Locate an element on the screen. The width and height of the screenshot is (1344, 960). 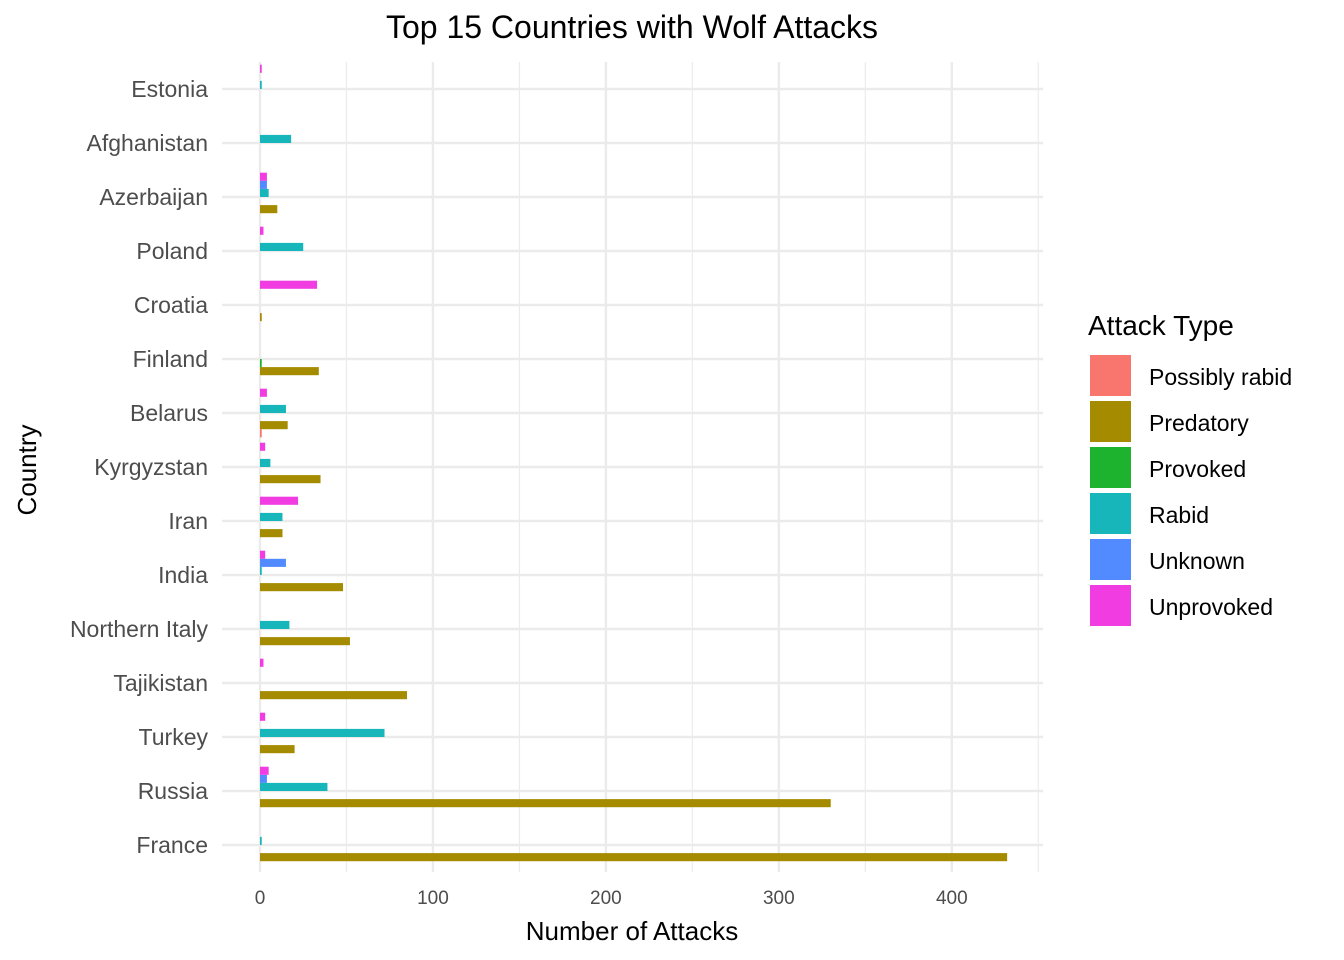
country-label: India is located at coordinates (183, 575).